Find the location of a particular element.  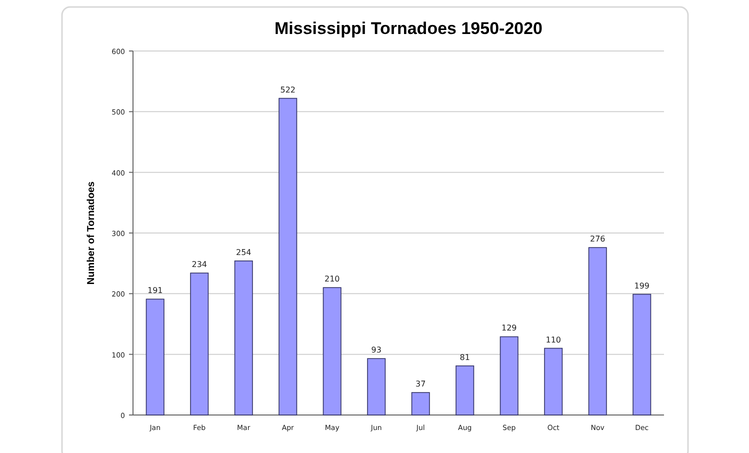

data-label: 210 is located at coordinates (332, 279).